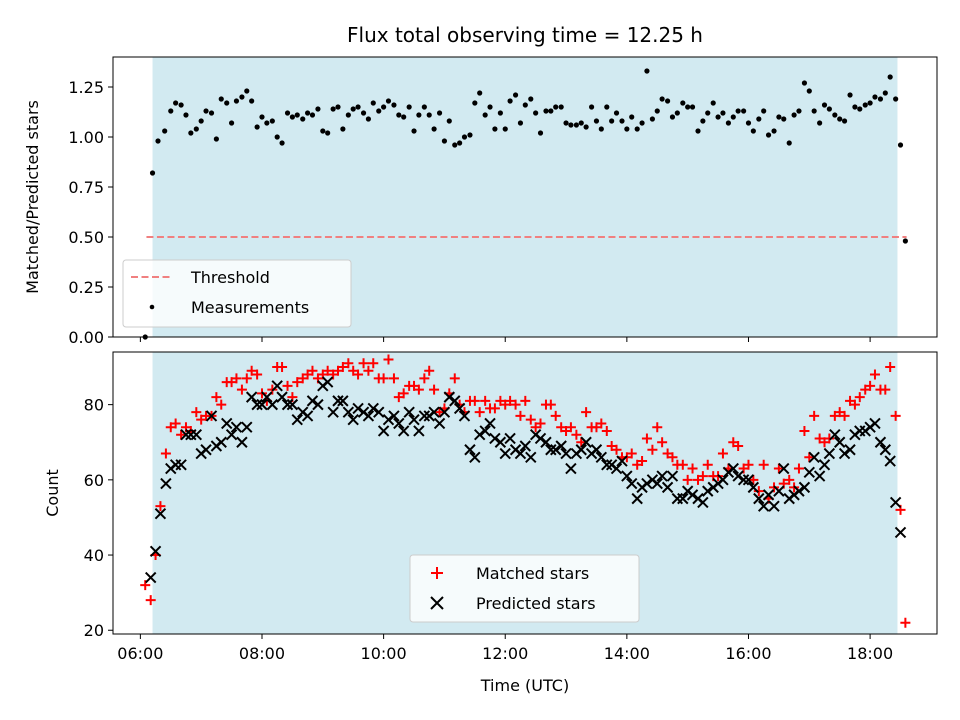 This screenshot has width=960, height=720. Describe the element at coordinates (505, 653) in the screenshot. I see `x-tick-label: 12:00` at that location.